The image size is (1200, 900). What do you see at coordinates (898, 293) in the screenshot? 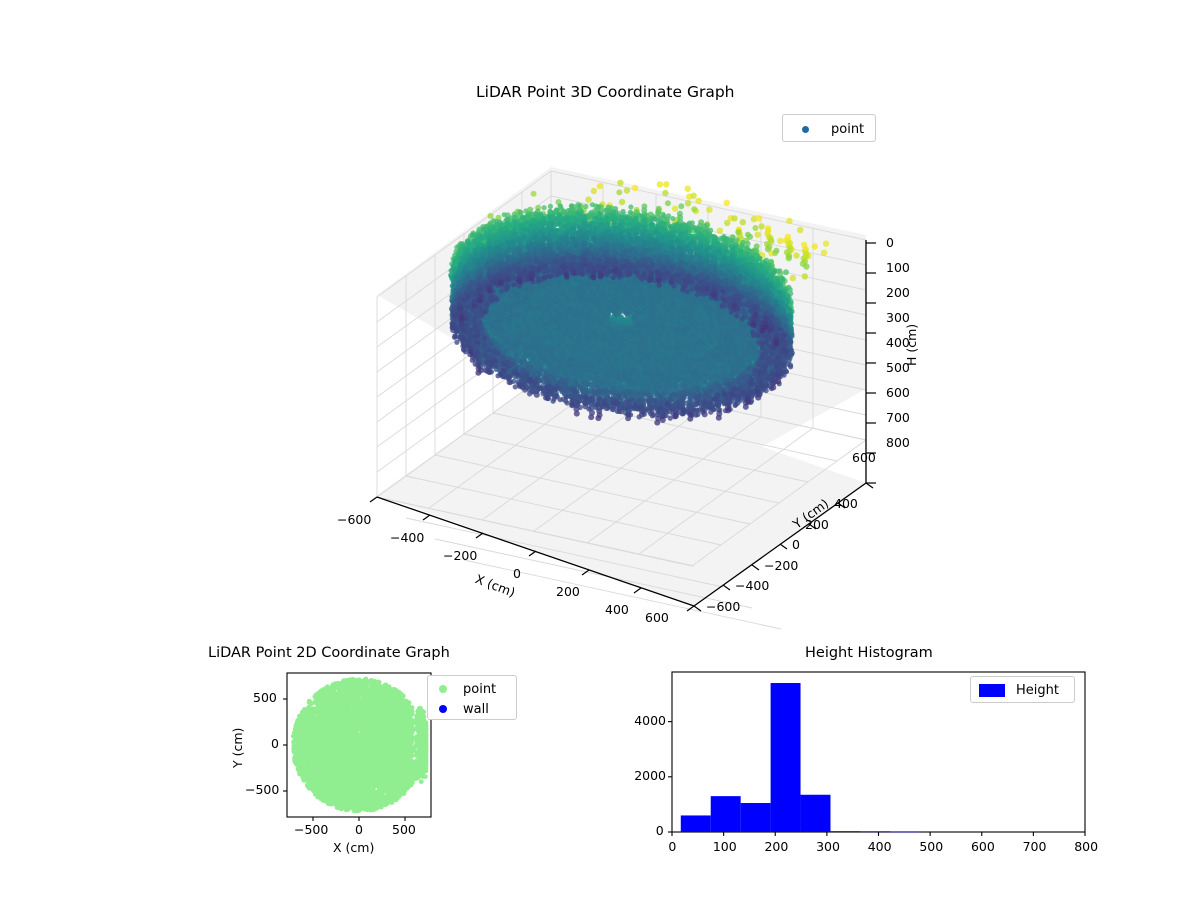
I see `scatter3d-ztick-label: 200` at bounding box center [898, 293].